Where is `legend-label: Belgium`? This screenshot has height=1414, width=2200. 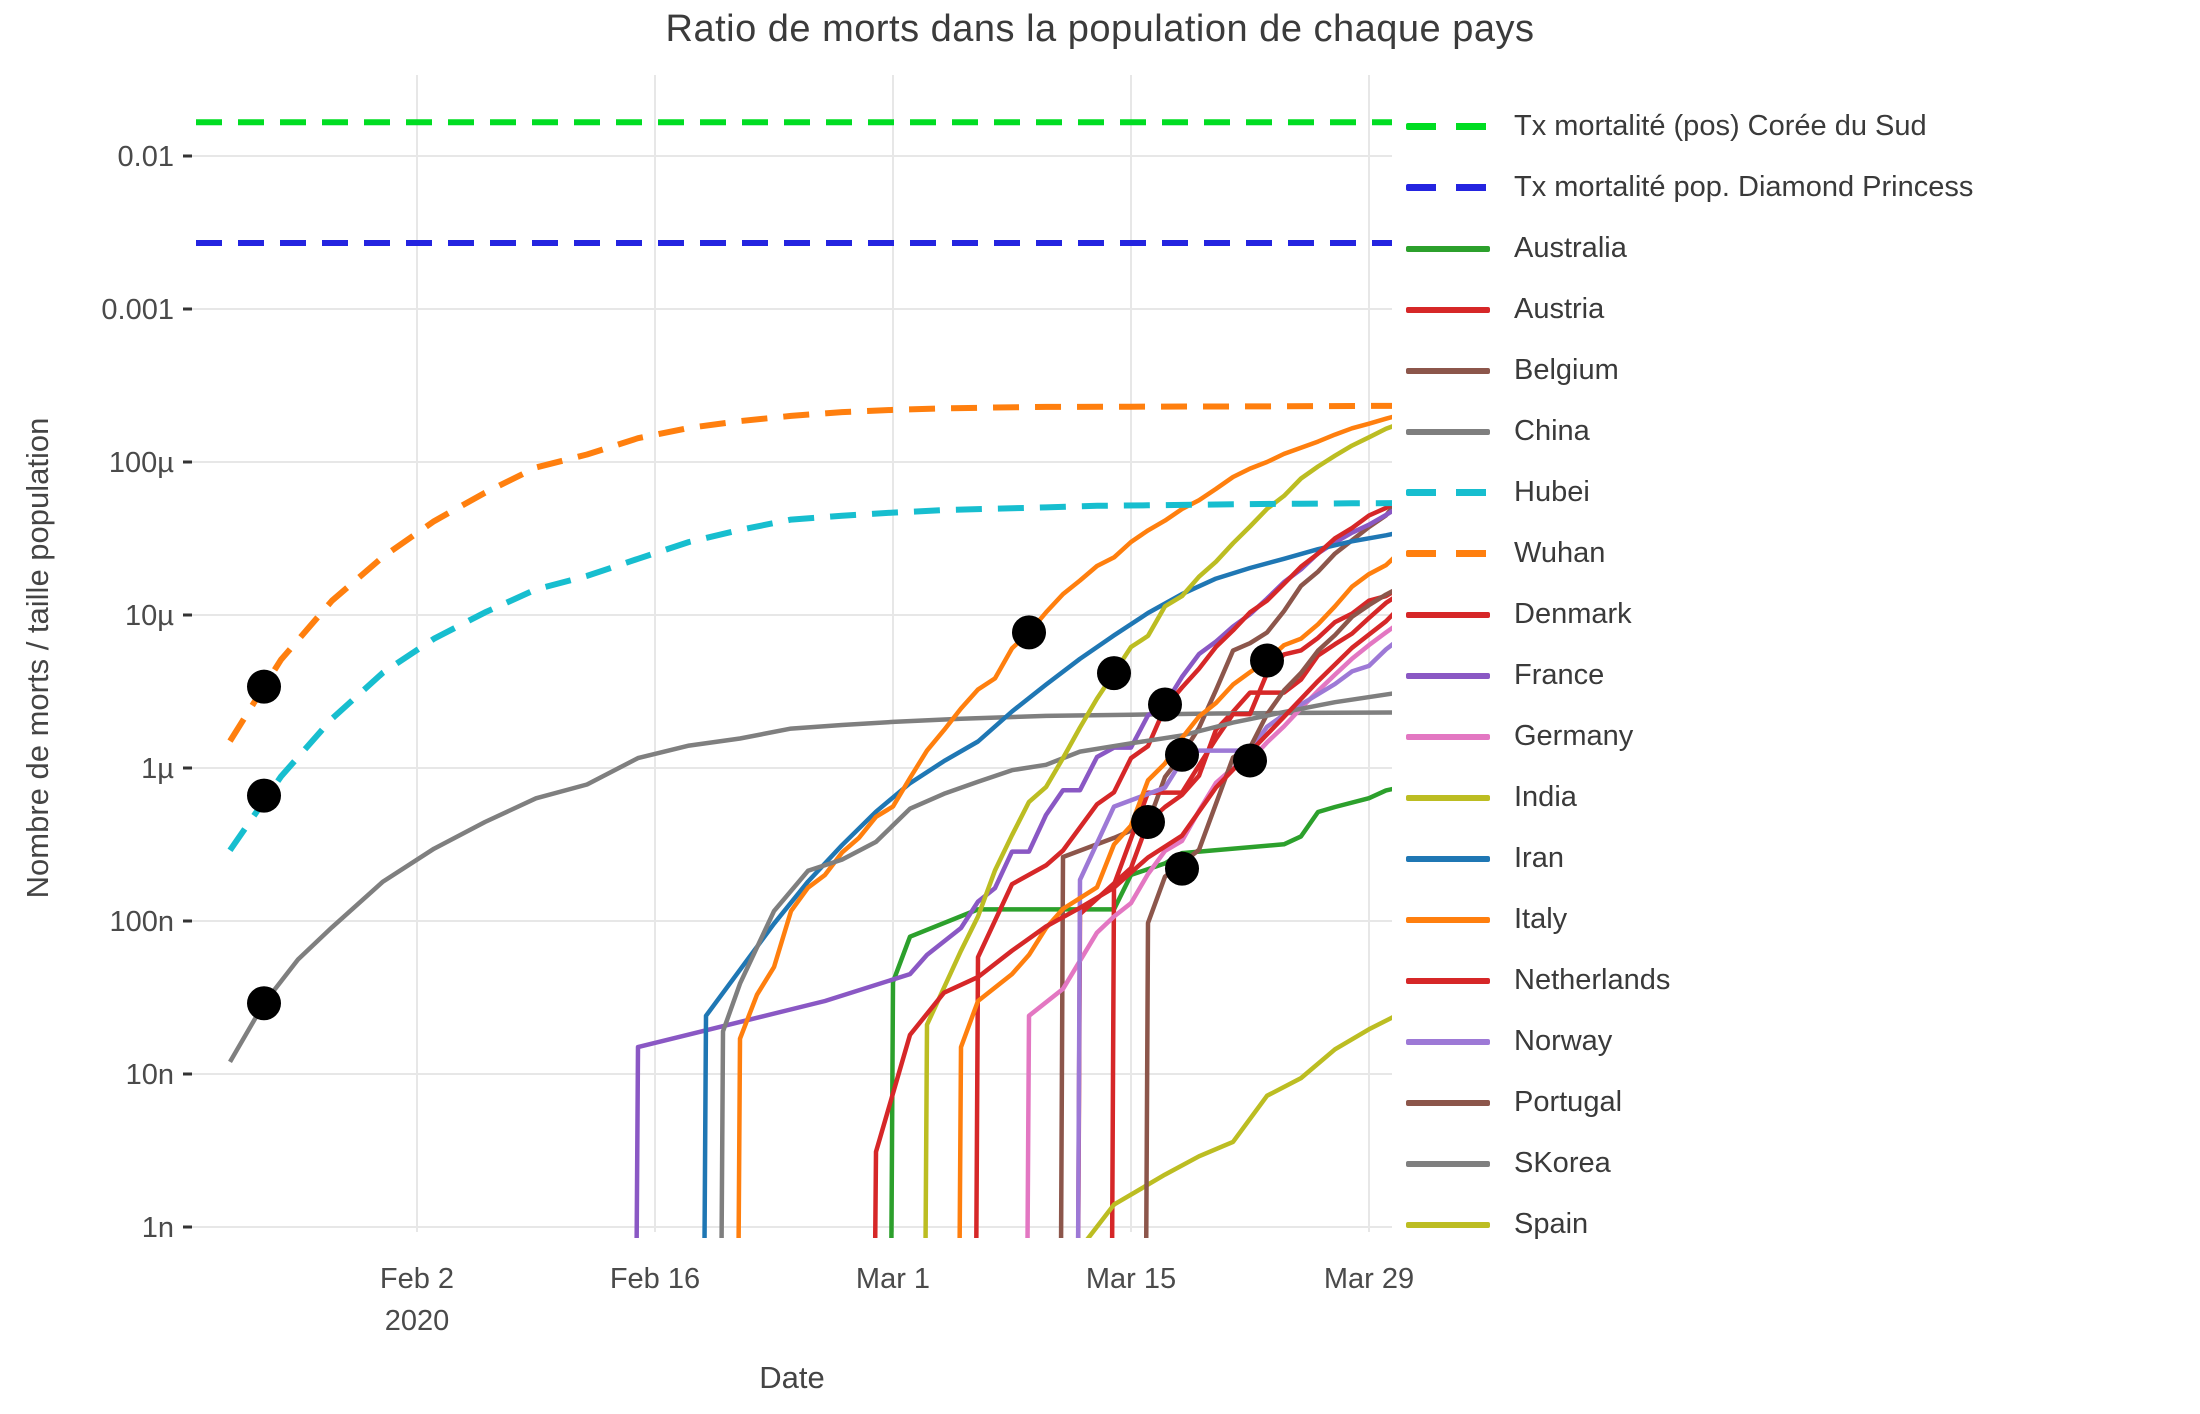 legend-label: Belgium is located at coordinates (1566, 370).